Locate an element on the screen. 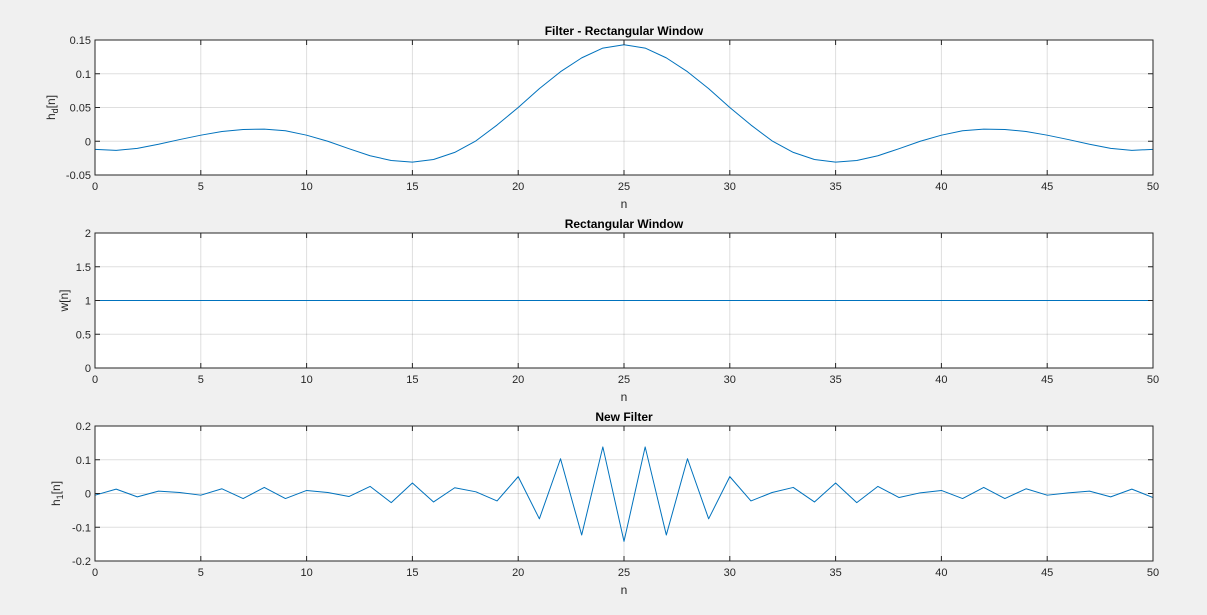 Image resolution: width=1207 pixels, height=615 pixels. subplot-1-xtick-label: 0 is located at coordinates (95, 187).